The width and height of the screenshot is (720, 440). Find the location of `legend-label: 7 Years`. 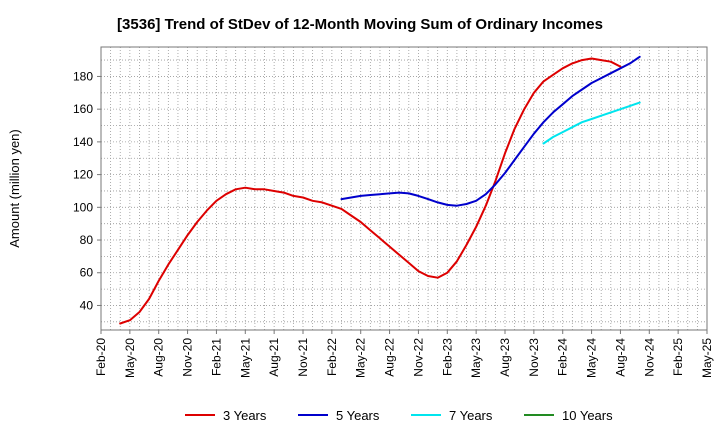

legend-label: 7 Years is located at coordinates (471, 415).